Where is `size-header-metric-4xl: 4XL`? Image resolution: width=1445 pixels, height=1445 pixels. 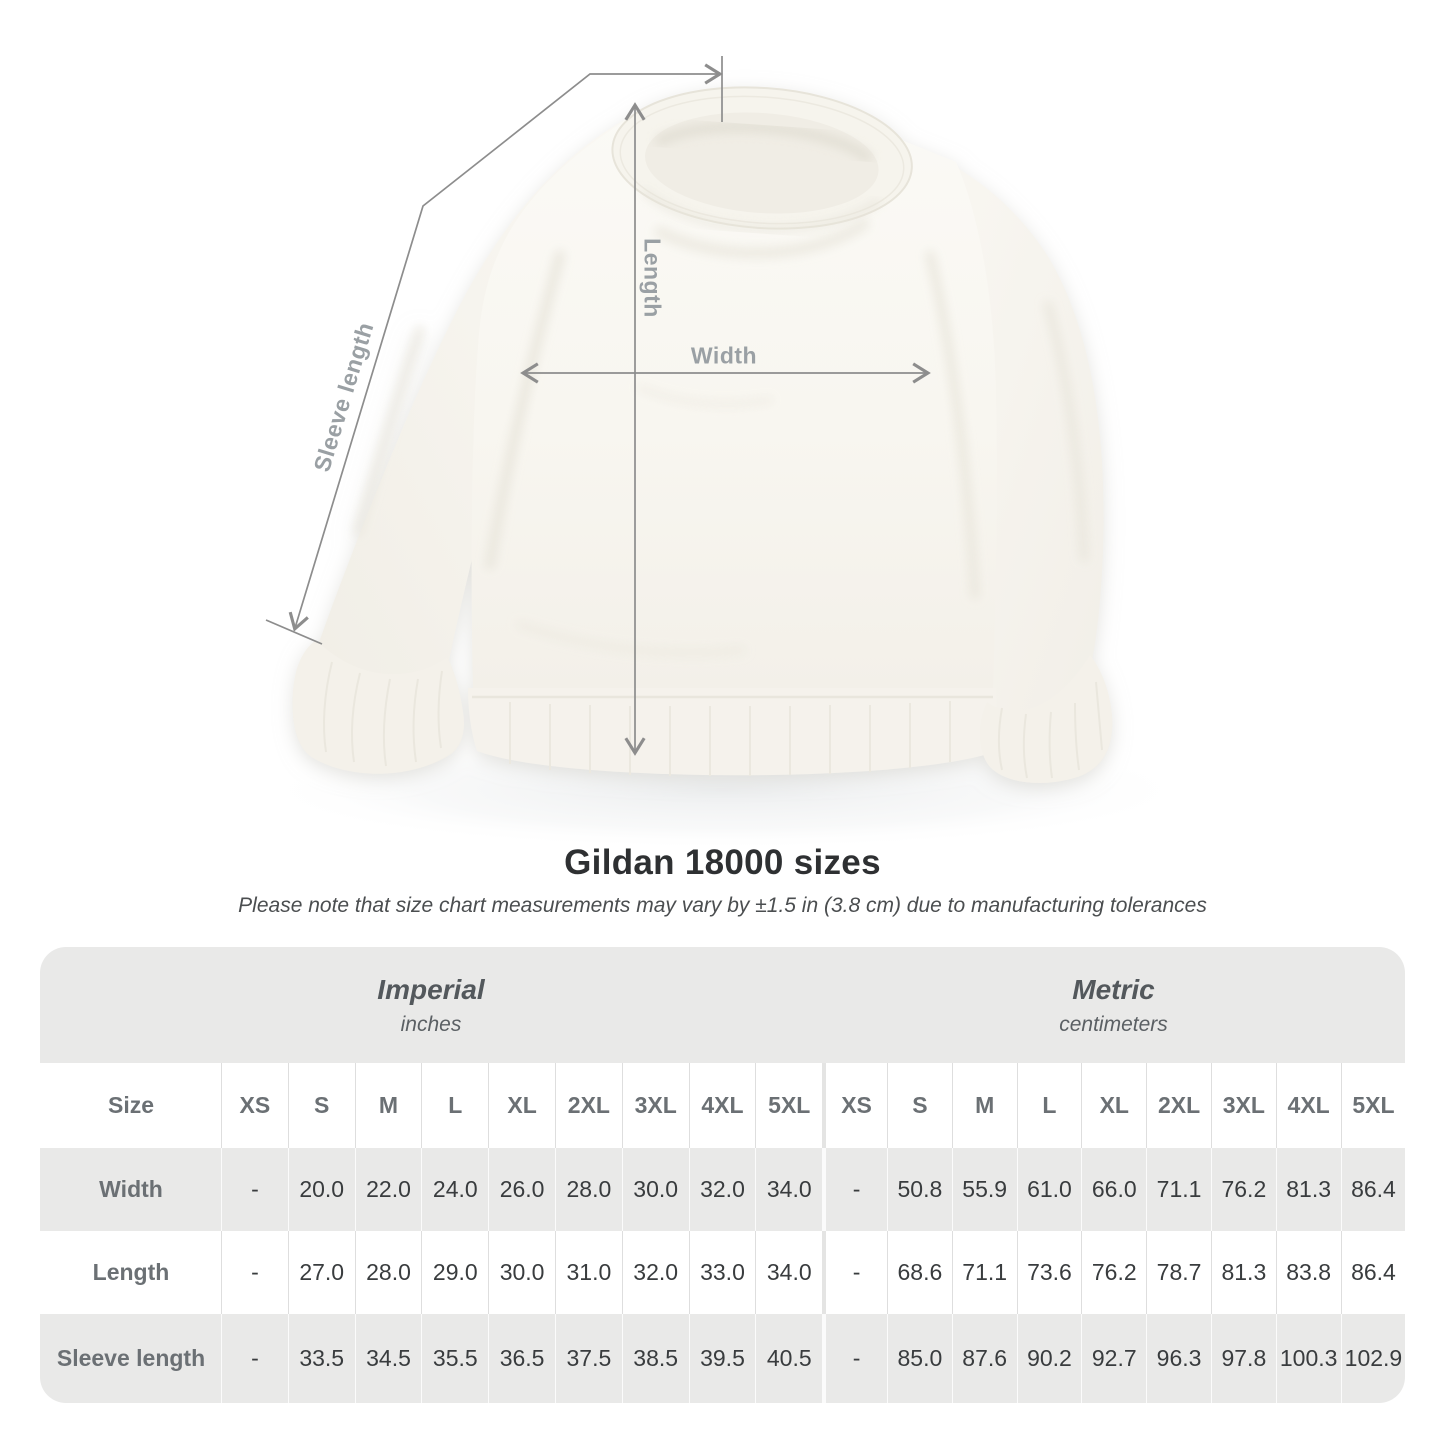
size-header-metric-4xl: 4XL is located at coordinates (1308, 1105).